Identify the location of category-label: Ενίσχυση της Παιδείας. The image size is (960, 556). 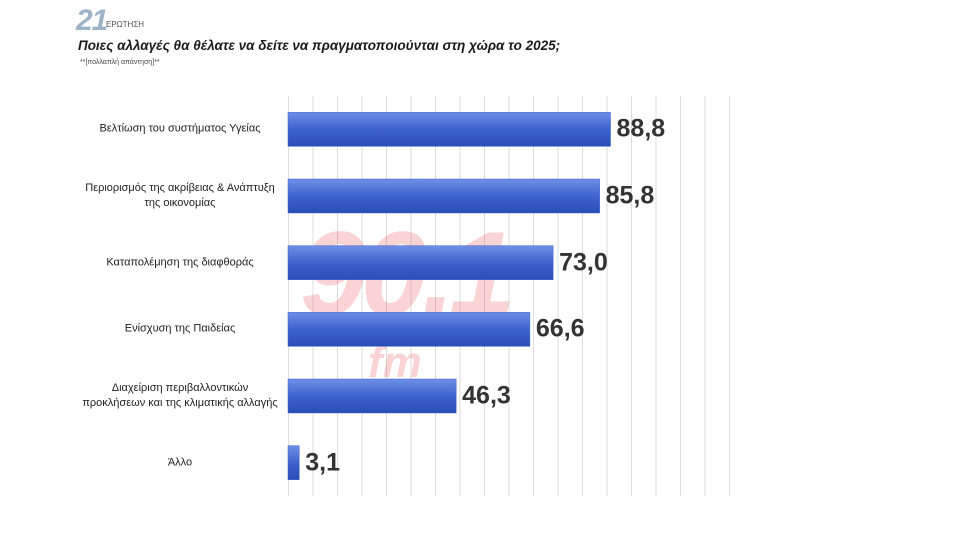
(180, 328).